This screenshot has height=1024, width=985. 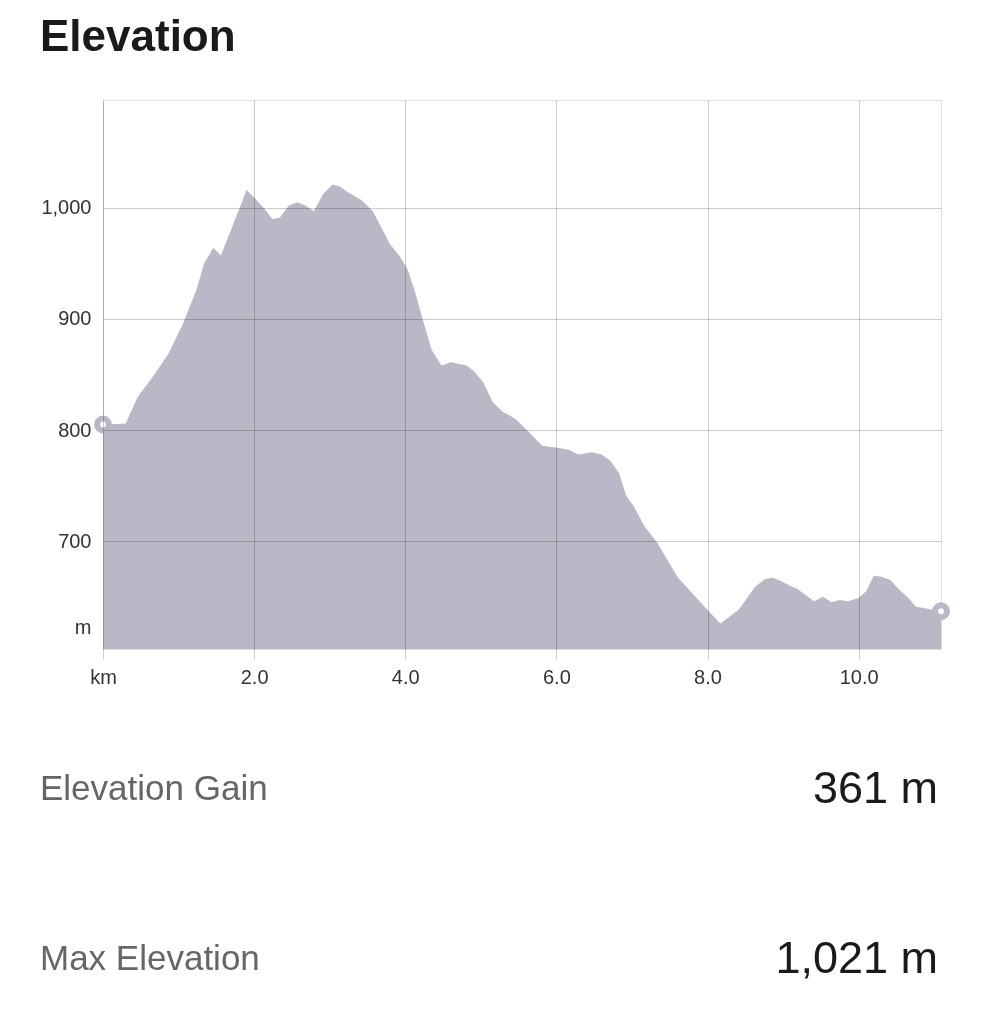 I want to click on x-tick-label: 6.0, so click(x=556, y=676).